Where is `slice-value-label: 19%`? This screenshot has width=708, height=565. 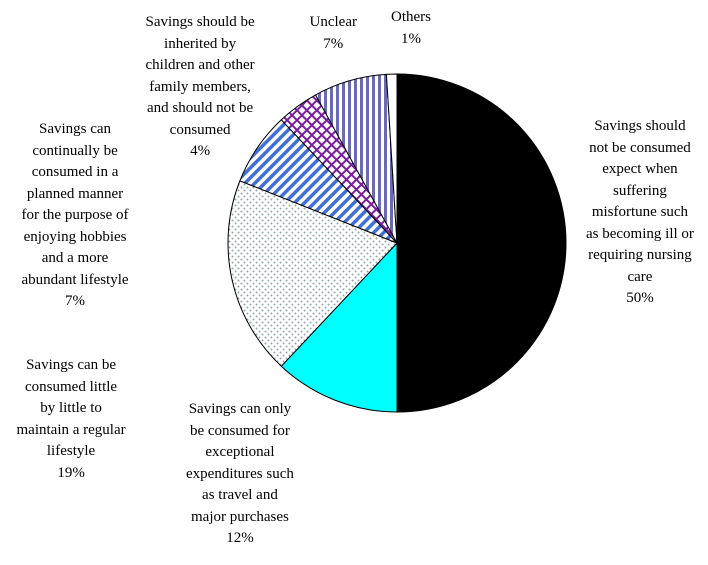 slice-value-label: 19% is located at coordinates (71, 472).